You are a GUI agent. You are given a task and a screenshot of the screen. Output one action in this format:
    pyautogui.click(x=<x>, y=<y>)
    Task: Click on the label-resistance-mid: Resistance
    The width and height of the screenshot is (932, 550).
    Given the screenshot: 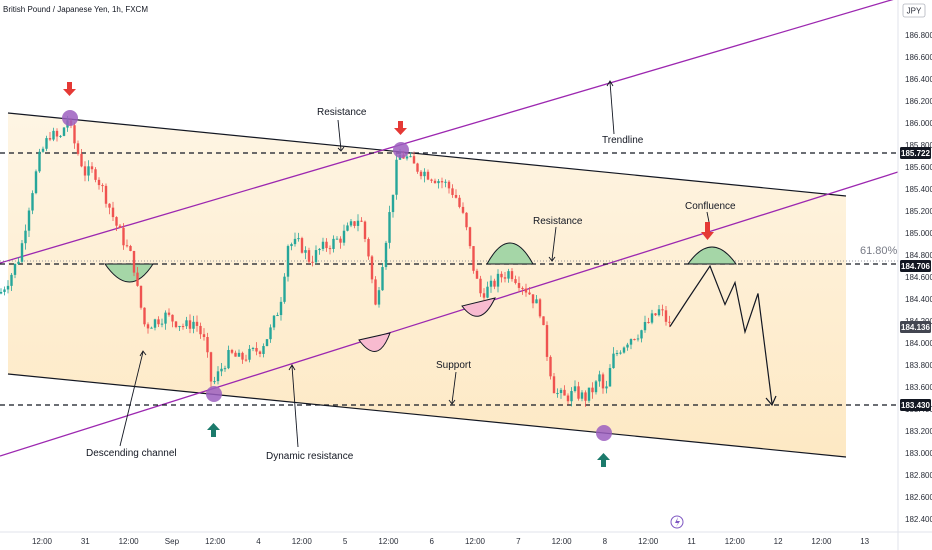 What is the action you would take?
    pyautogui.click(x=558, y=221)
    